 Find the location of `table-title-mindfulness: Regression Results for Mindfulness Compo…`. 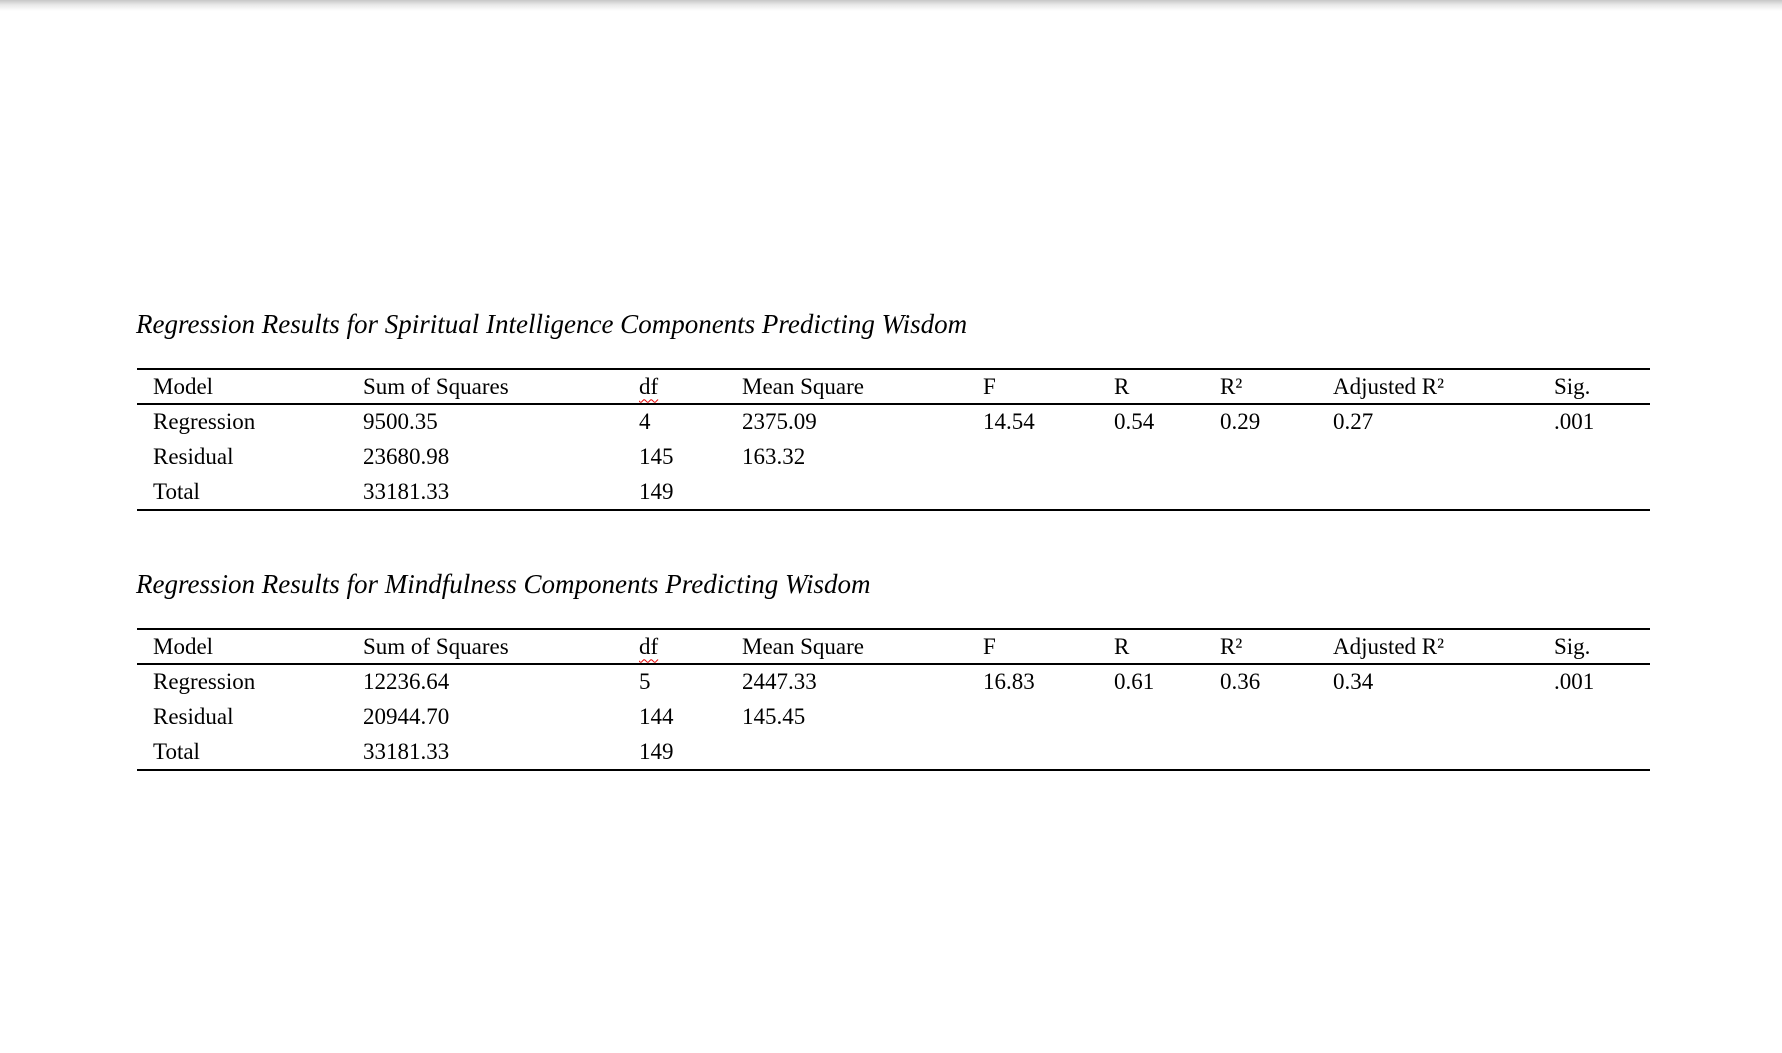

table-title-mindfulness: Regression Results for Mindfulness Compo… is located at coordinates (503, 584).